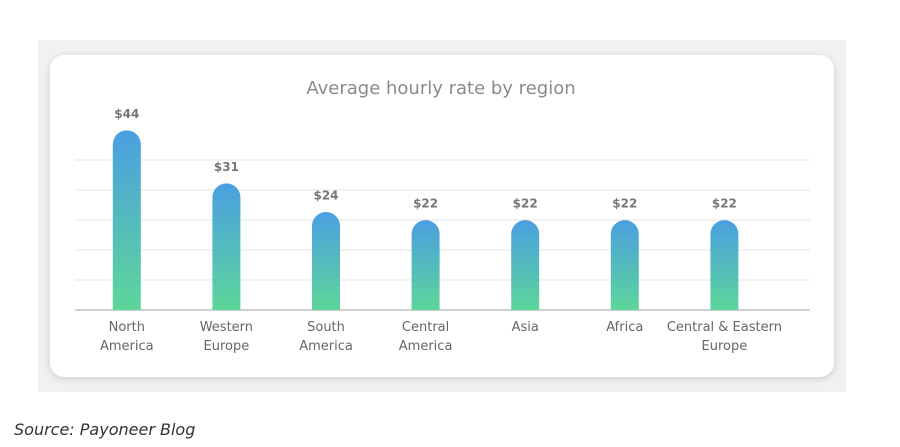  I want to click on source: Source: Payoneer Blog, so click(105, 429).